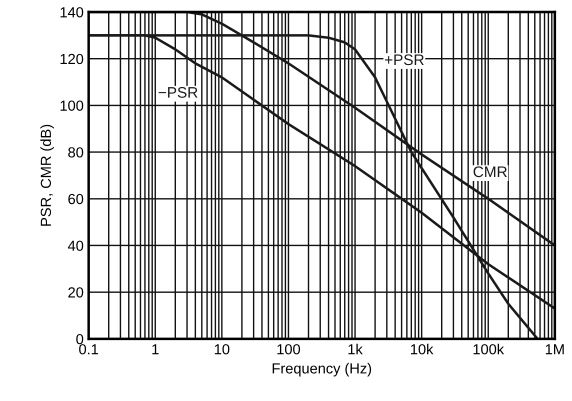 Image resolution: width=572 pixels, height=401 pixels. I want to click on x-tick-label: 100k, so click(489, 349).